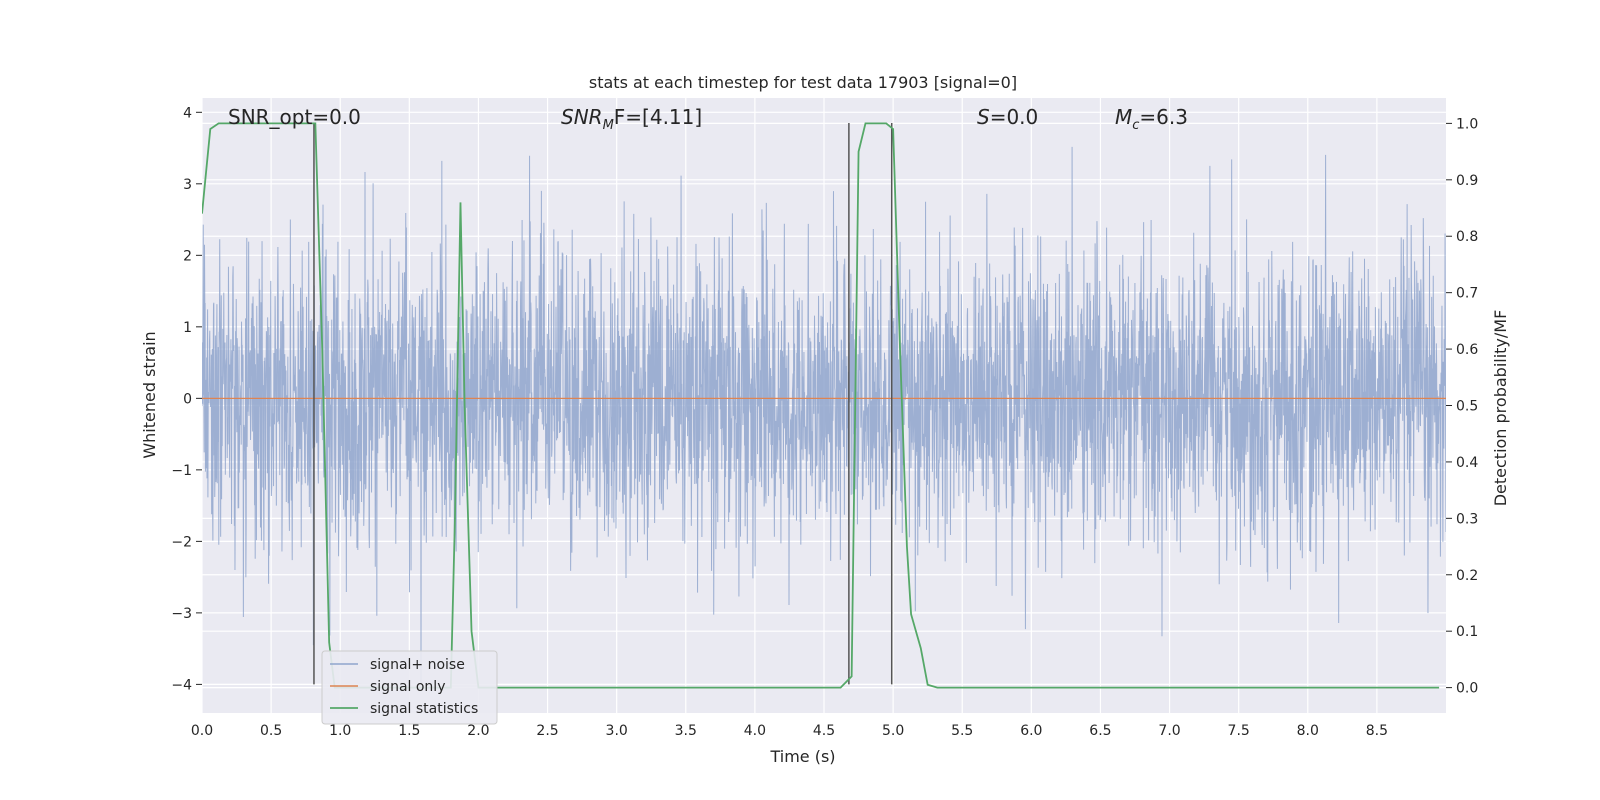  I want to click on annotation-snr-mf-subscript: M, so click(608, 125).